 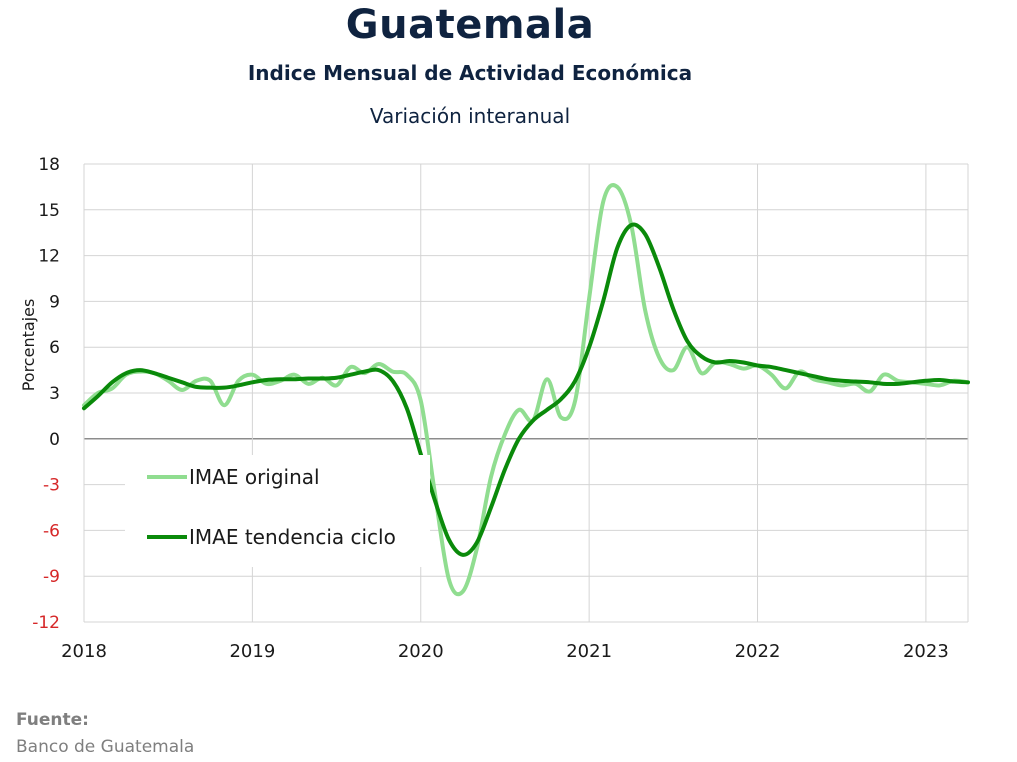 What do you see at coordinates (84, 651) in the screenshot?
I see `x-tick-label: 2018` at bounding box center [84, 651].